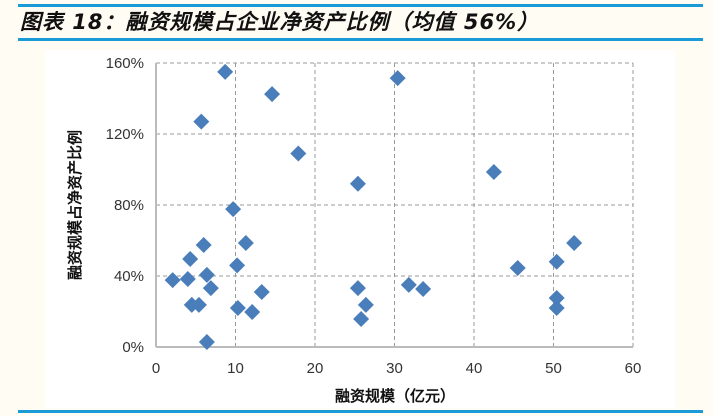  What do you see at coordinates (156, 368) in the screenshot?
I see `x-tick-label: 0` at bounding box center [156, 368].